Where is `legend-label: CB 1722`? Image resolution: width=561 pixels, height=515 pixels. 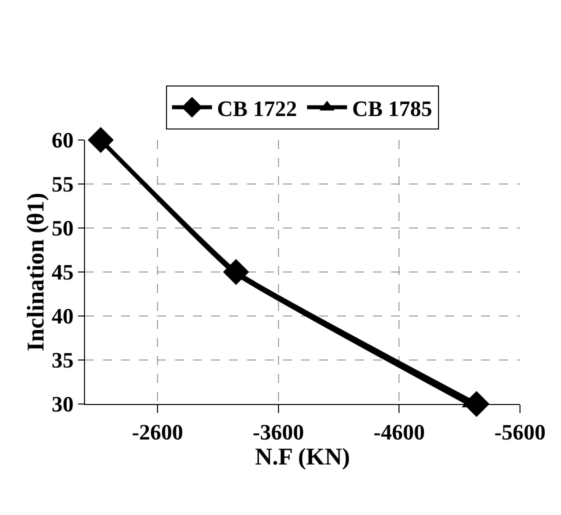
legend-label: CB 1722 is located at coordinates (257, 108).